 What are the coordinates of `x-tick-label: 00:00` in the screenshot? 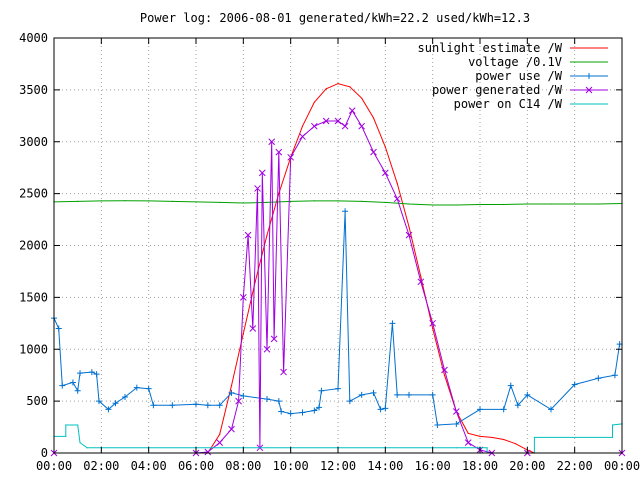 It's located at (54, 466).